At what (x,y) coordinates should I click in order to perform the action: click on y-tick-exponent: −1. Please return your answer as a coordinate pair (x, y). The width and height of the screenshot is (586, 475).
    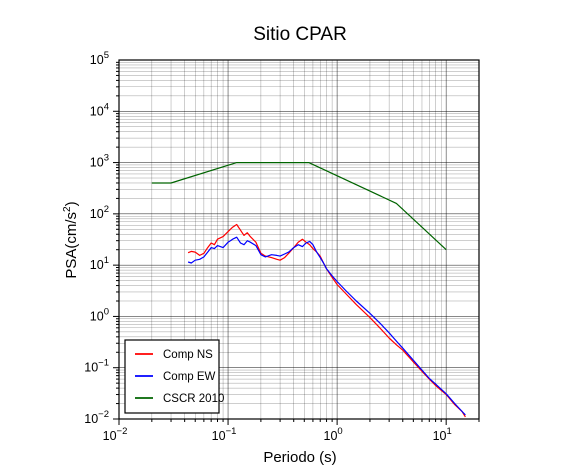
    Looking at the image, I should click on (103, 363).